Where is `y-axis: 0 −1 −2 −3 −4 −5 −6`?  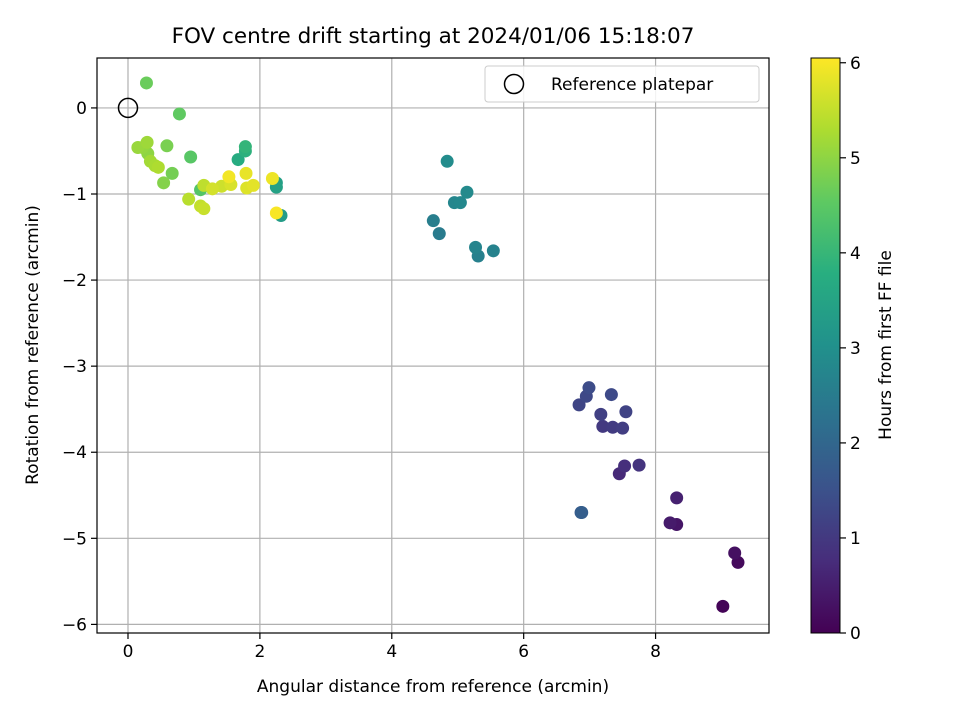 y-axis: 0 −1 −2 −3 −4 −5 −6 is located at coordinates (79, 367).